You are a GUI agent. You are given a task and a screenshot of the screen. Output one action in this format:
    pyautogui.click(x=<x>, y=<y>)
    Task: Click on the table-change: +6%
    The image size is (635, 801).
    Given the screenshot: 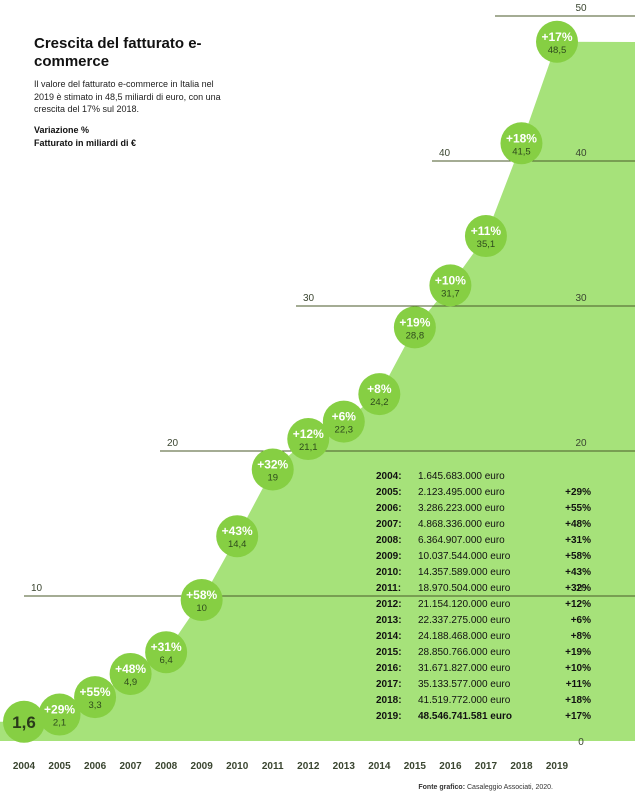 What is the action you would take?
    pyautogui.click(x=580, y=620)
    